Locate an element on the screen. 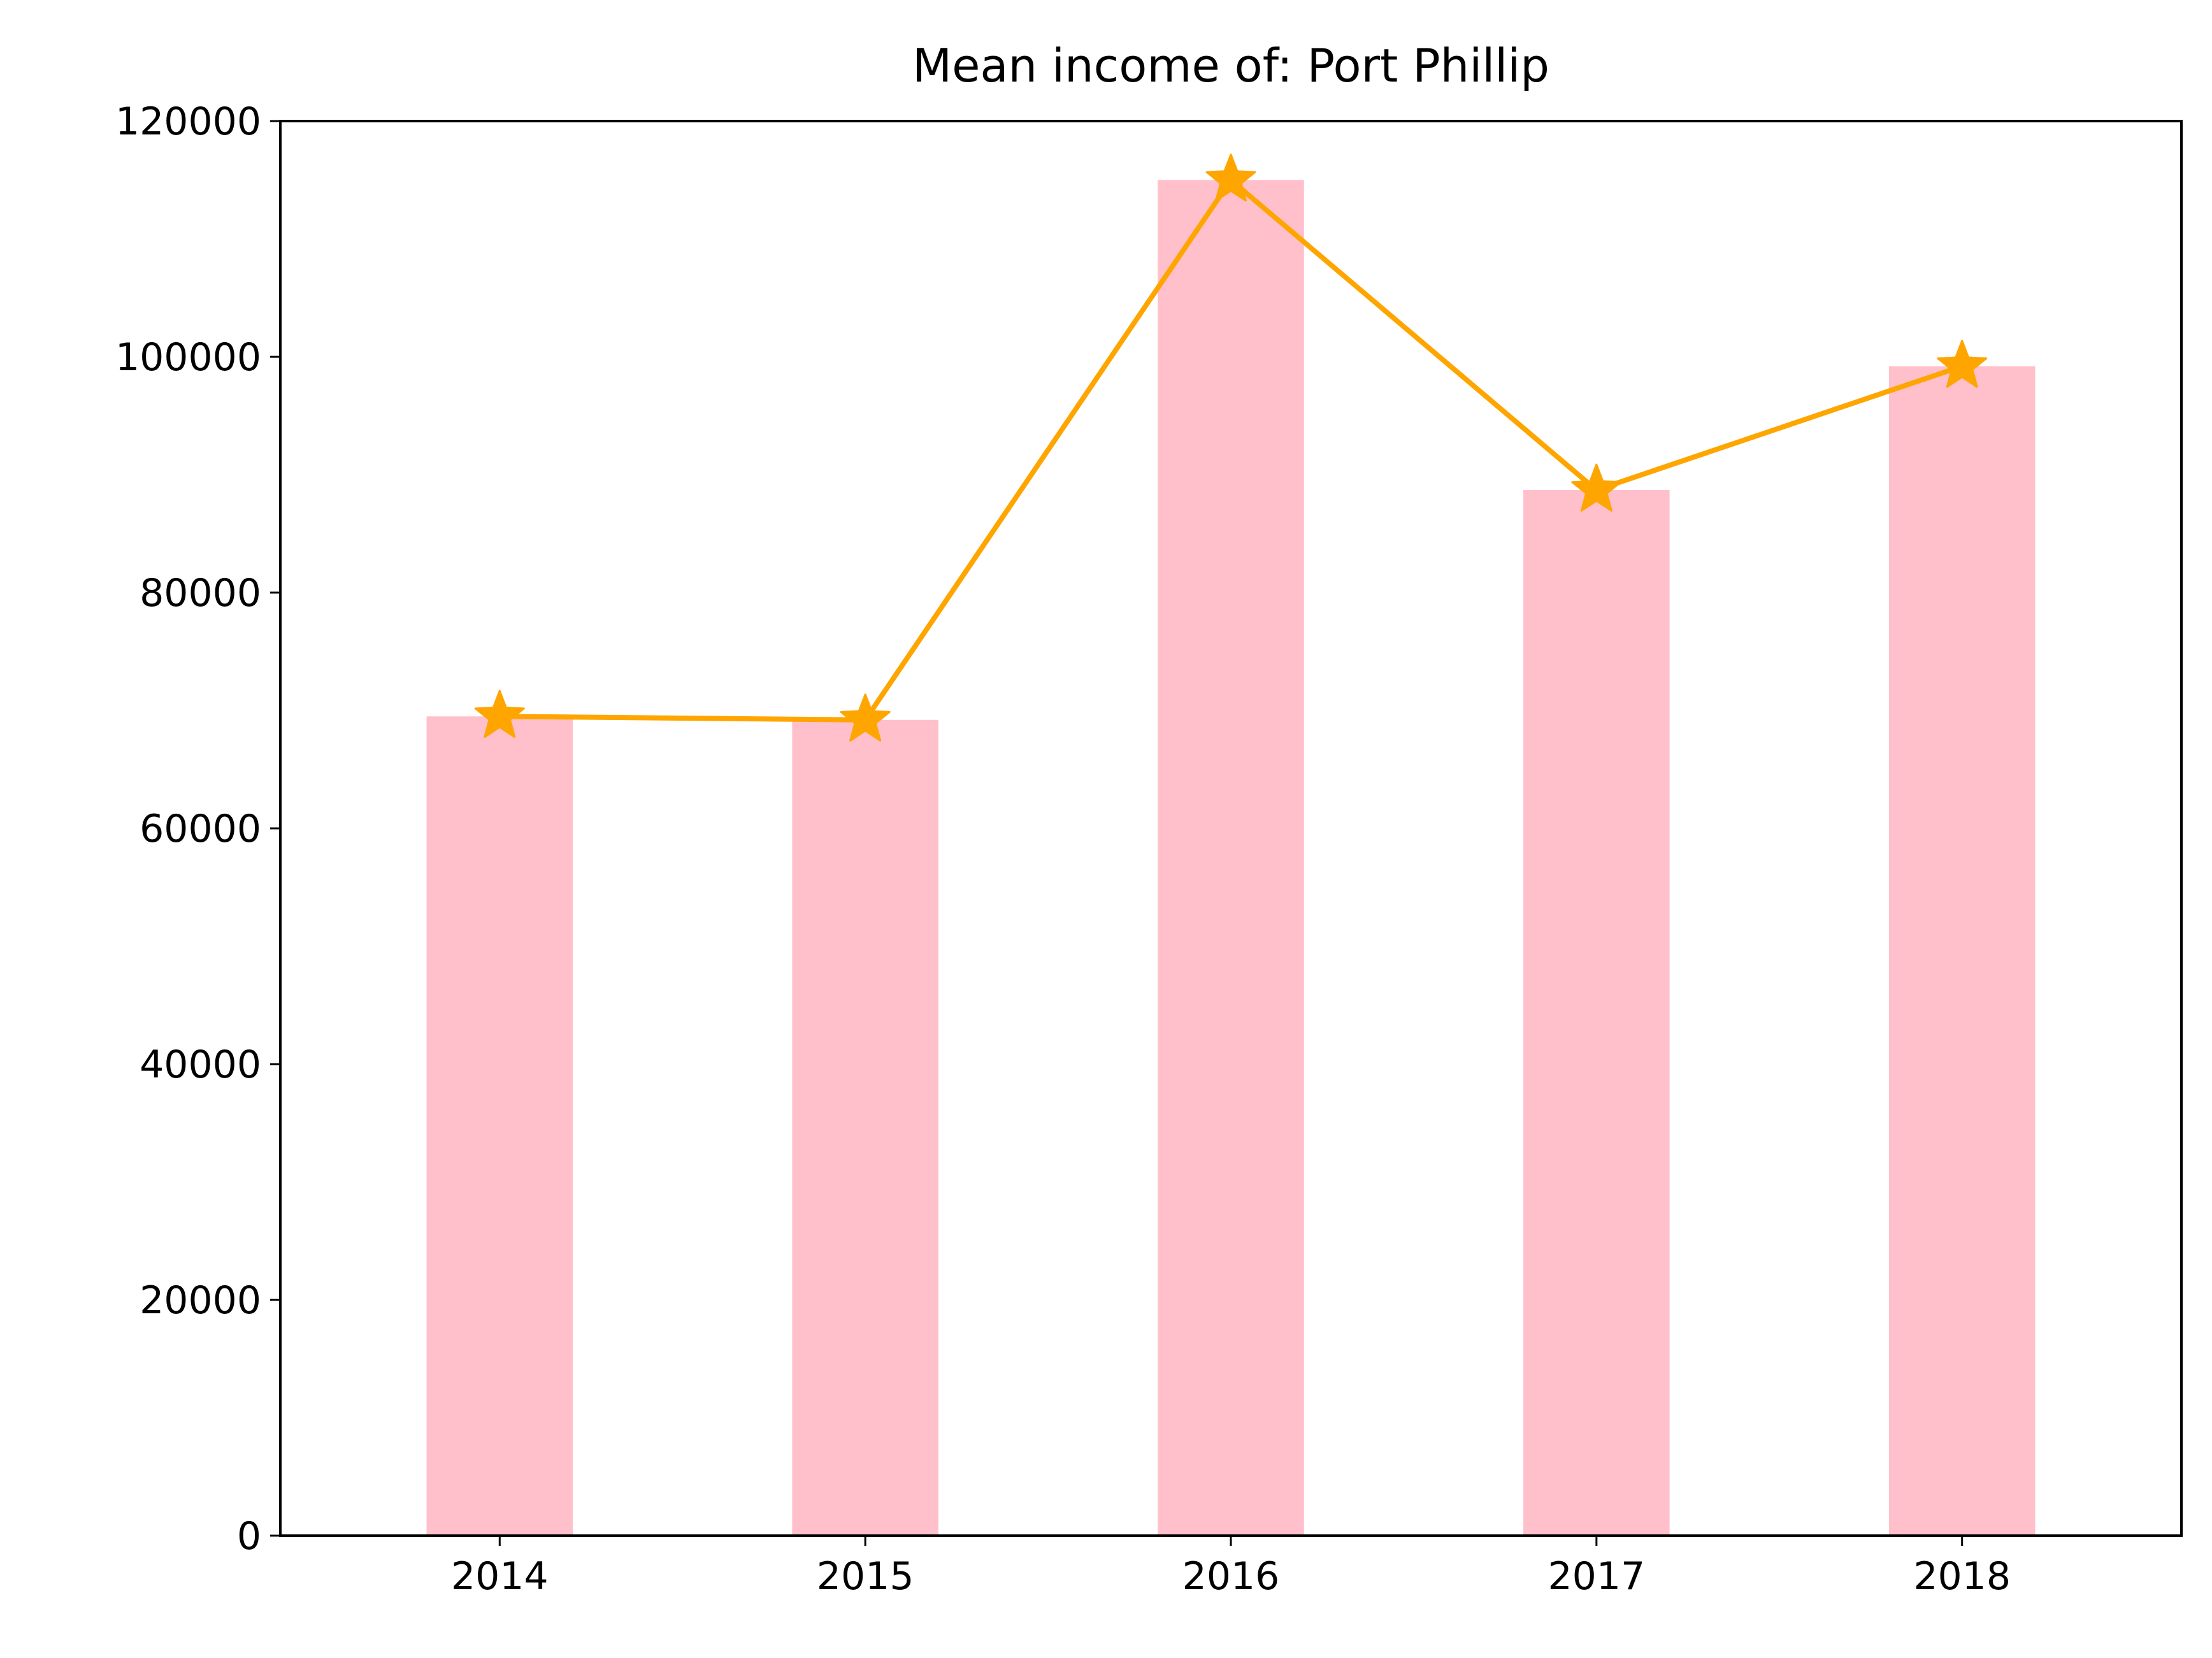 The image size is (2212, 1658). bar-2017 is located at coordinates (1596, 1013).